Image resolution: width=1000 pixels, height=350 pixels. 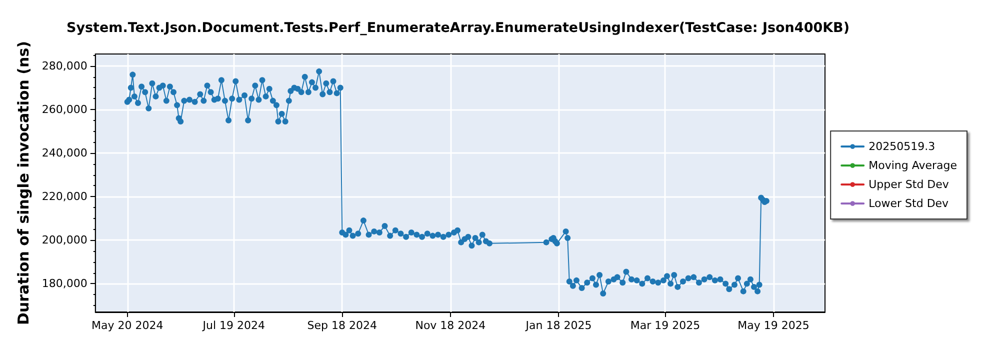 I want to click on y-tick-label: 240,000, so click(x=65, y=153).